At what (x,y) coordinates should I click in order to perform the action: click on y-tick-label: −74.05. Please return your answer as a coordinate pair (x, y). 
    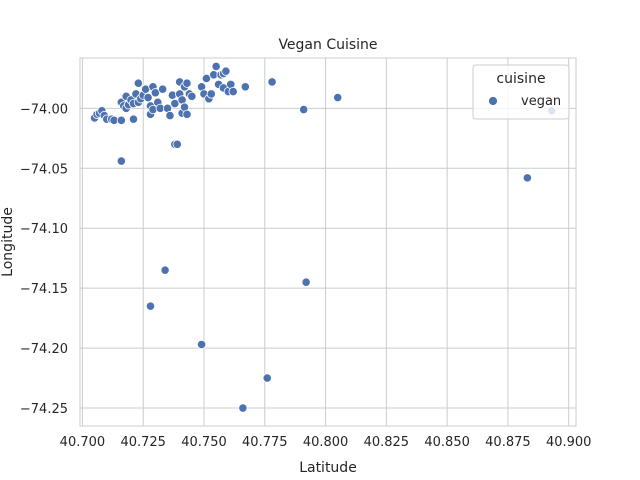
    Looking at the image, I should click on (44, 169).